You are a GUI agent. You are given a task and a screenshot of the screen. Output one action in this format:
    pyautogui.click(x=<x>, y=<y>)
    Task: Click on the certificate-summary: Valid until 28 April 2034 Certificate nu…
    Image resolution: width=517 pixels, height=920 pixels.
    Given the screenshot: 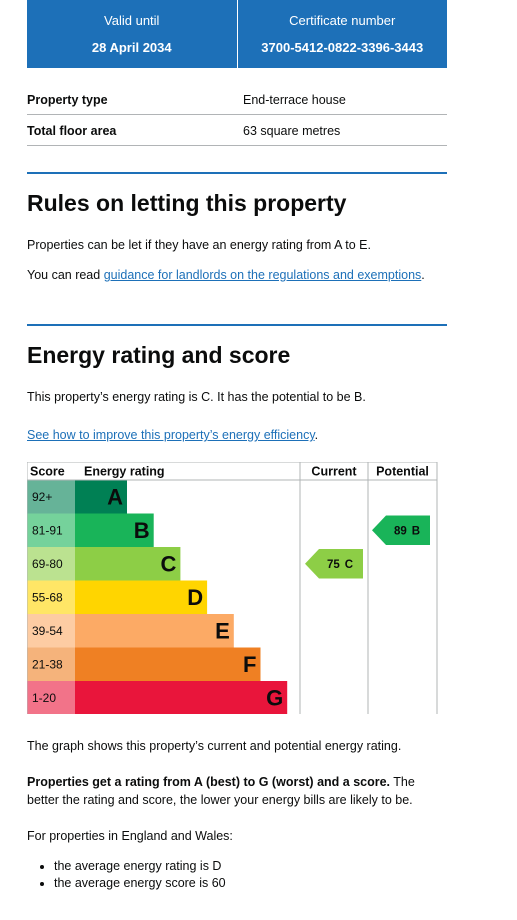 What is the action you would take?
    pyautogui.click(x=237, y=34)
    